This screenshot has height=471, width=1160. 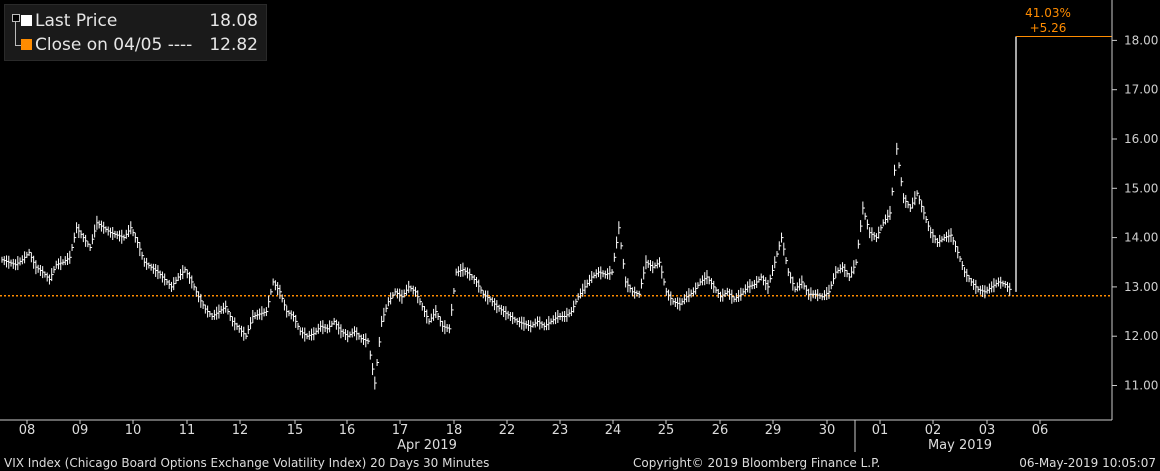 What do you see at coordinates (560, 430) in the screenshot?
I see `x-tick-label: 23` at bounding box center [560, 430].